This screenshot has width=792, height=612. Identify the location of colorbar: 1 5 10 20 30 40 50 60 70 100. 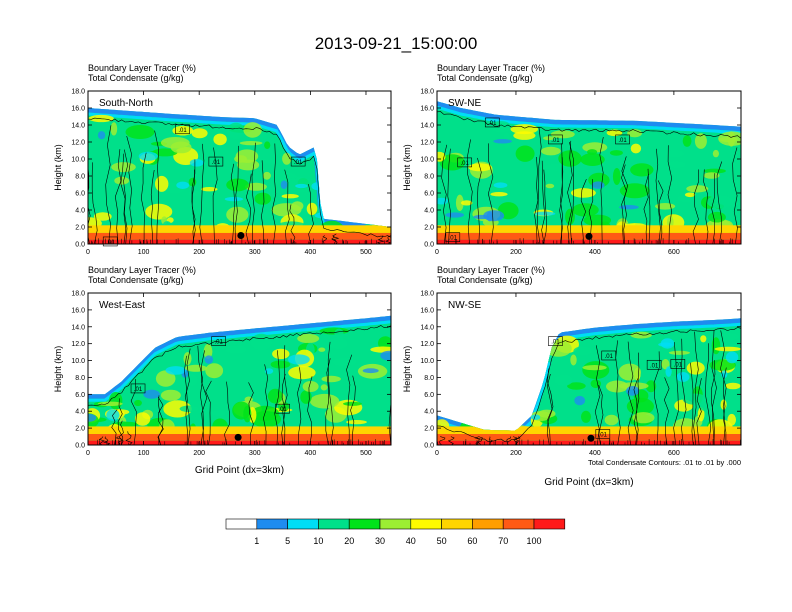
(395, 532).